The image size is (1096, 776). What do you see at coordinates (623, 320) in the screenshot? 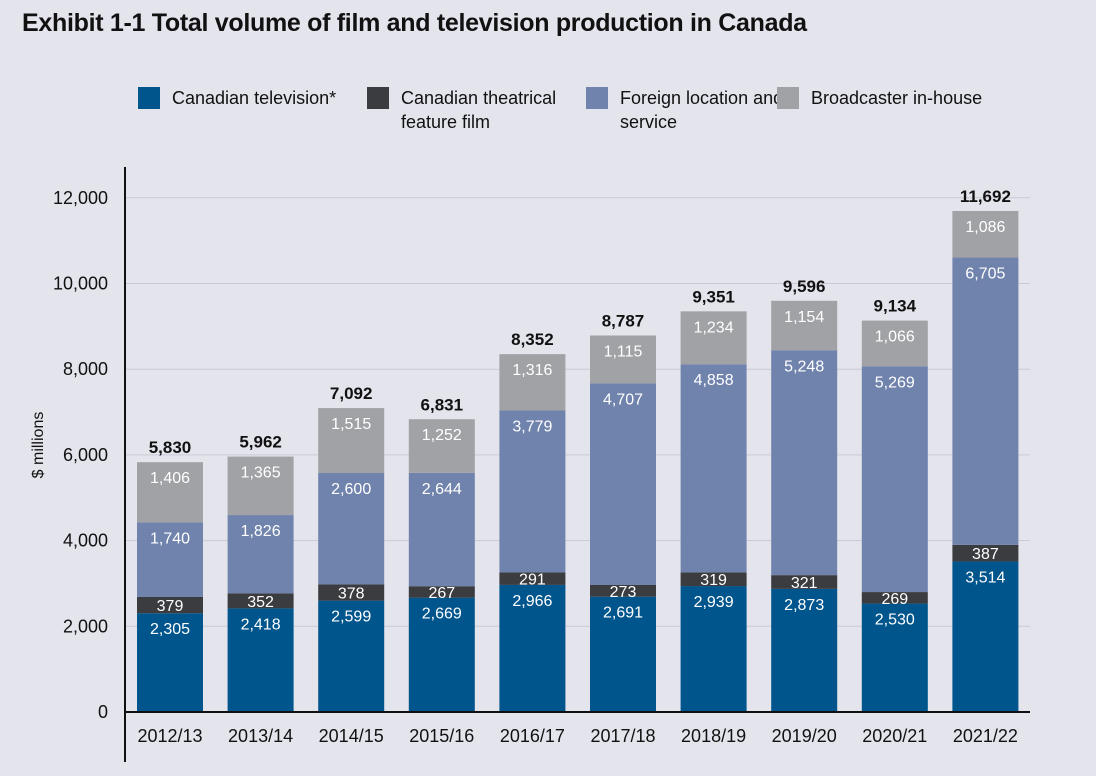
I see `total-label: 8,787` at bounding box center [623, 320].